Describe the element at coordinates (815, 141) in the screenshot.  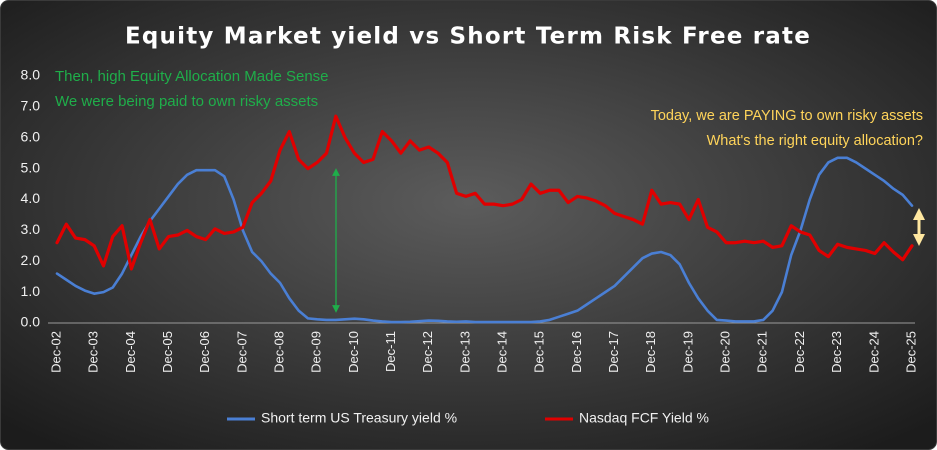
I see `annotation: What's the right equity allocation?` at that location.